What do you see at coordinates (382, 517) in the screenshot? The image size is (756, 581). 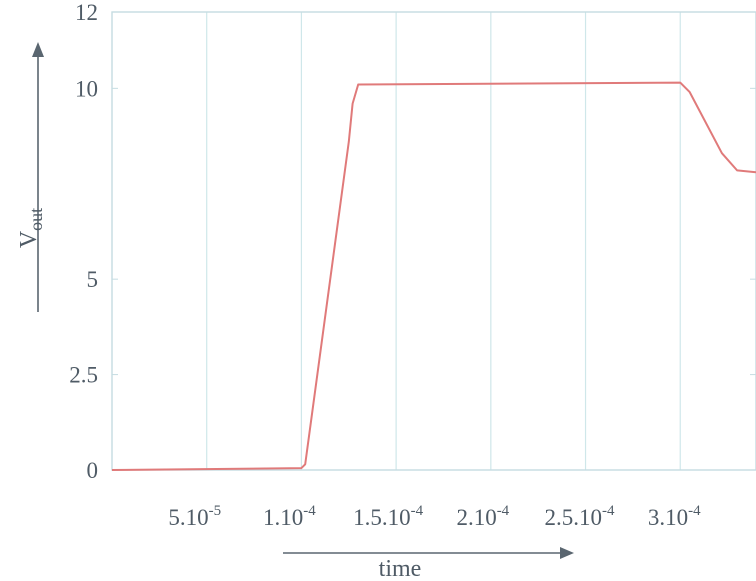 I see `x-tick-mantissa: 1.5.10` at bounding box center [382, 517].